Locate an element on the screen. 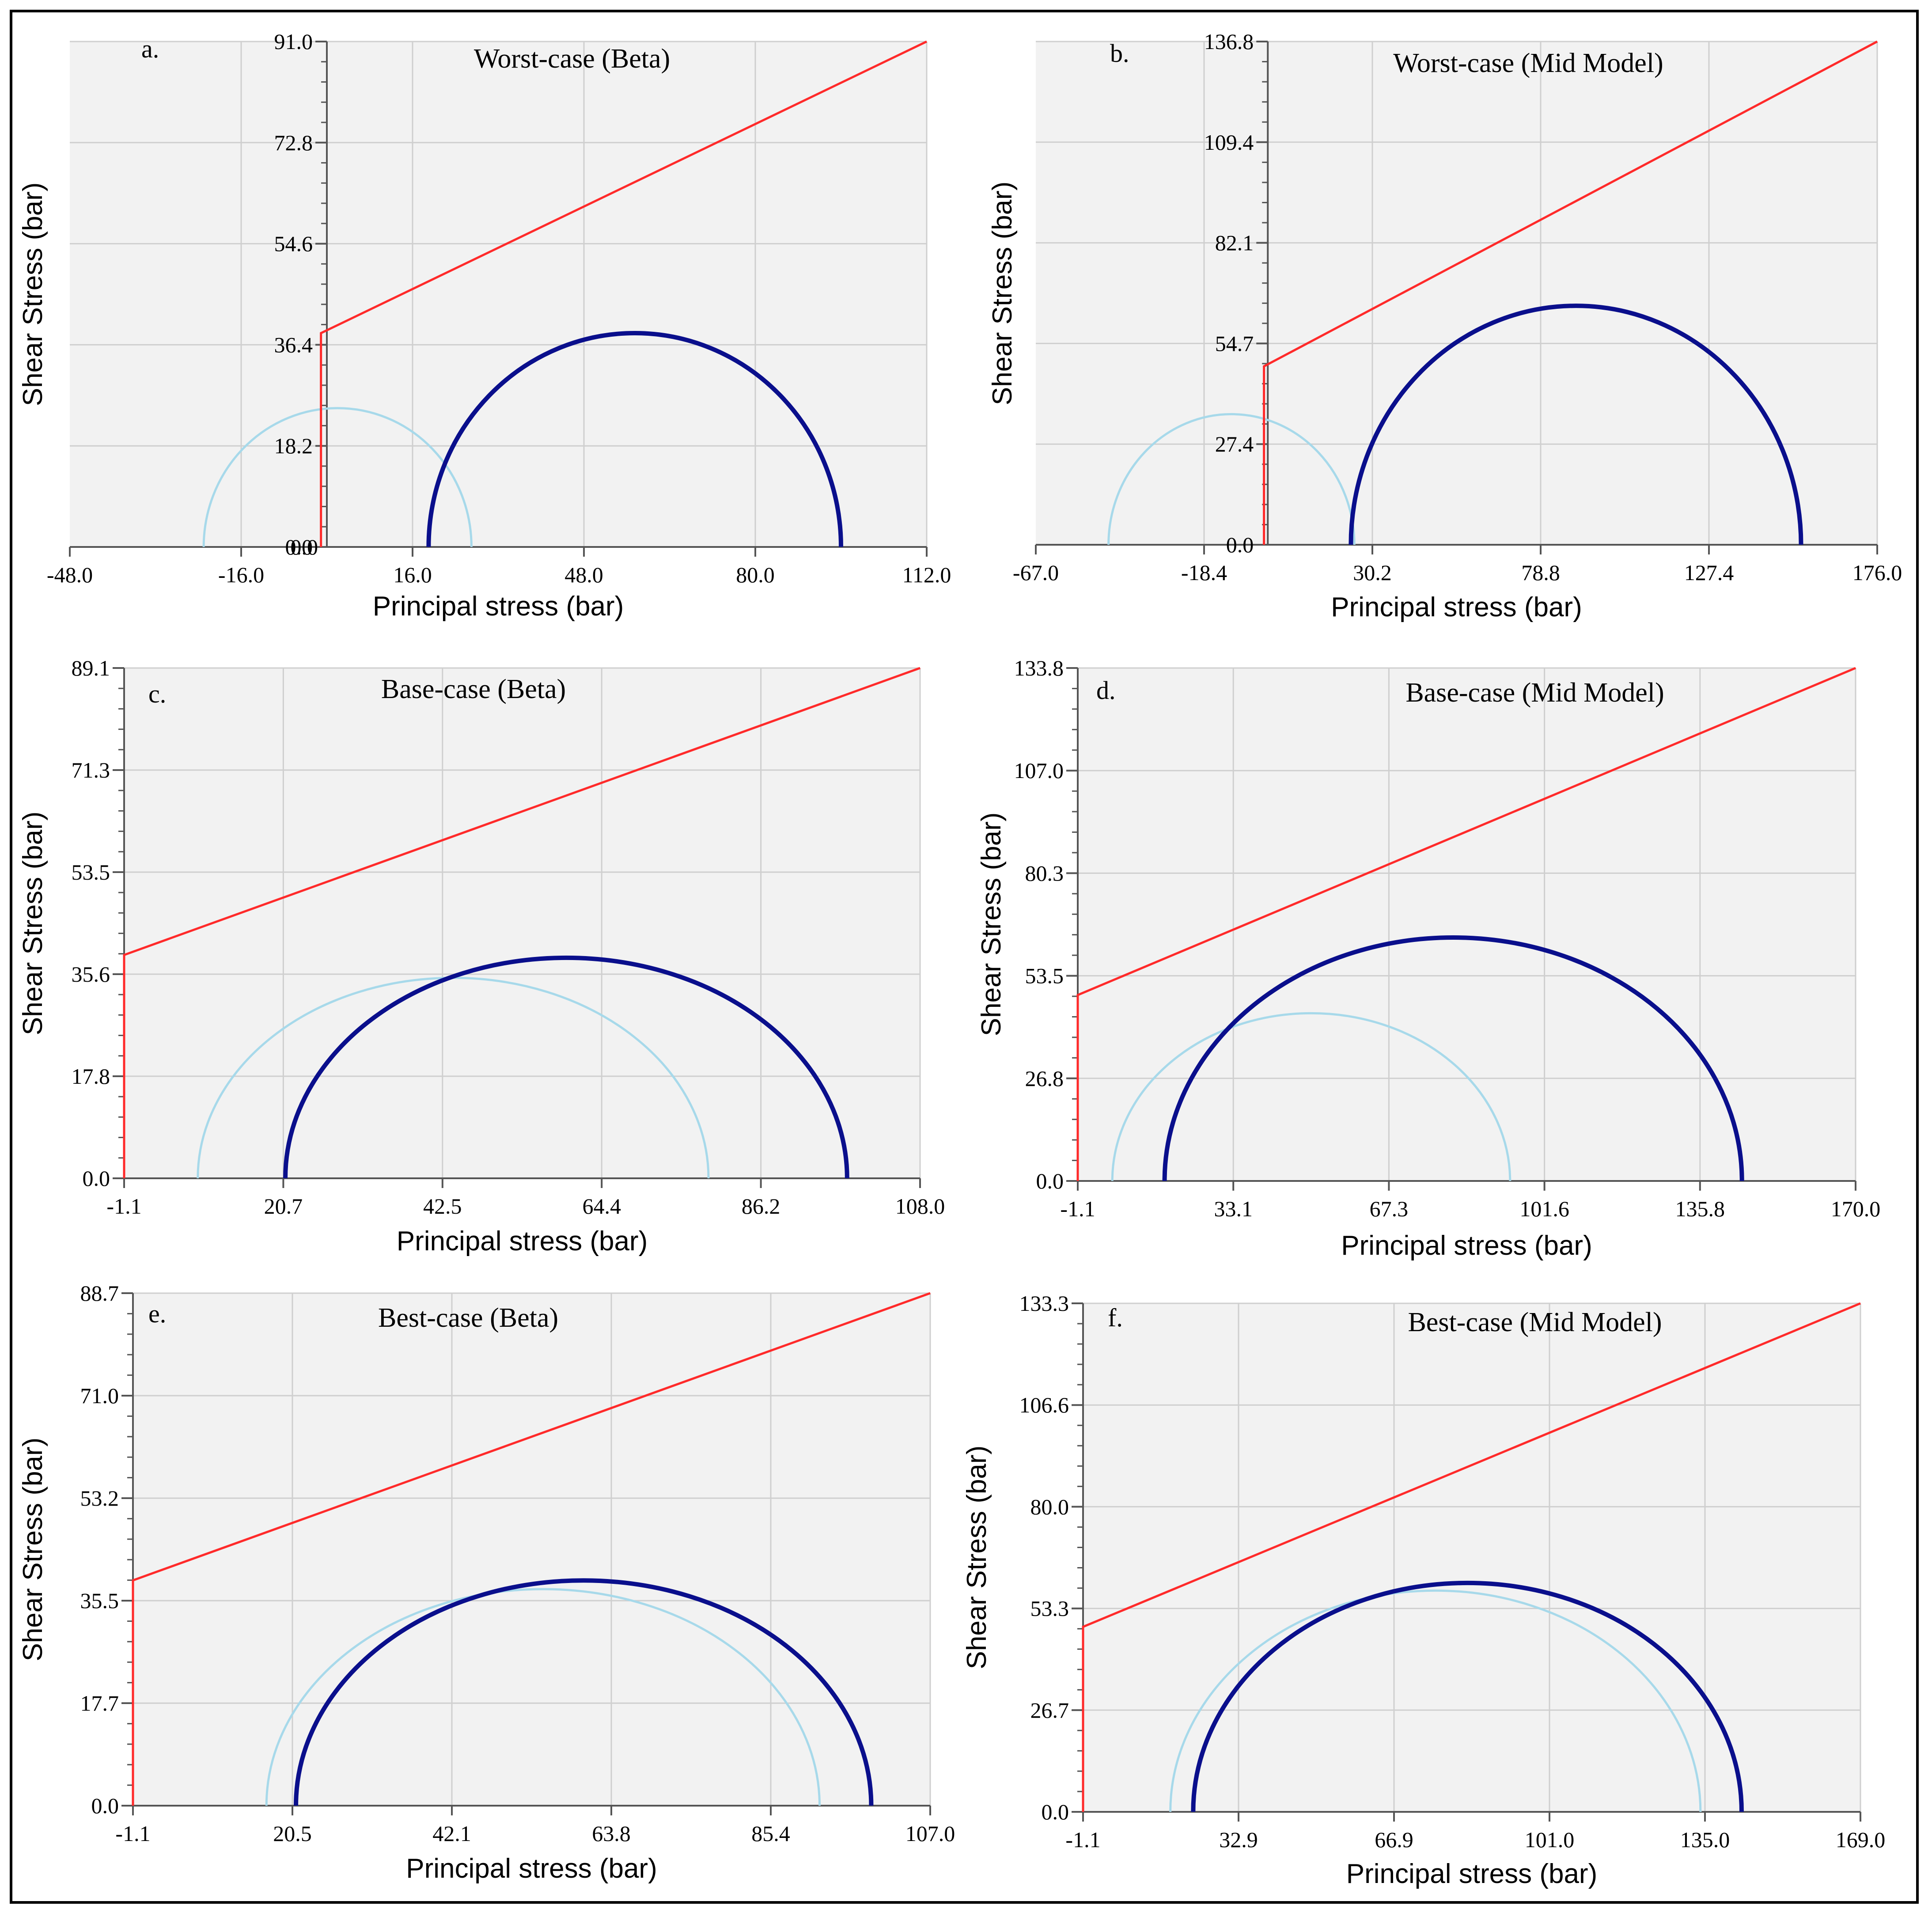 The width and height of the screenshot is (1932, 1917). x-tick-label: 107.0 is located at coordinates (930, 1834).